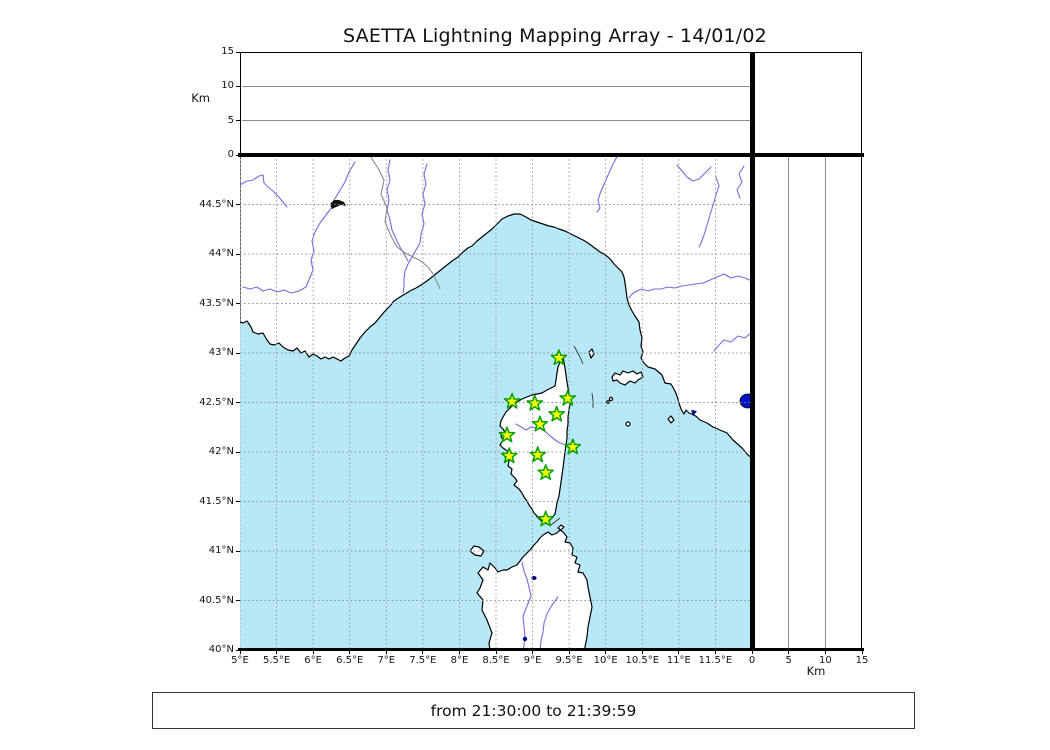  Describe the element at coordinates (690, 286) in the screenshot. I see `river-arno` at that location.